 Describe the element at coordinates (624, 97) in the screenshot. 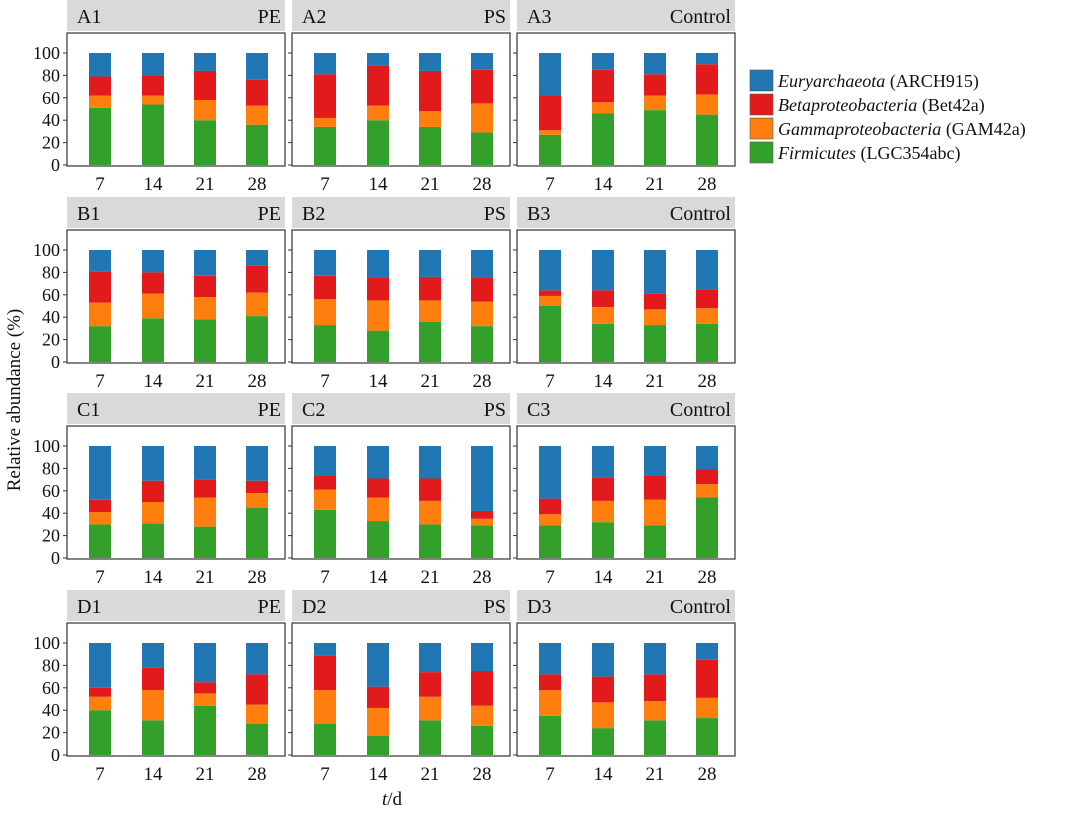

I see `panel-A3: A3 Control 7 14 21 28` at that location.